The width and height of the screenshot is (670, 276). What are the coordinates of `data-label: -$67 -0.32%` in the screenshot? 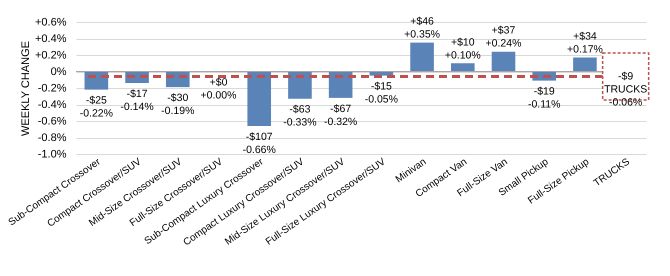 It's located at (341, 115).